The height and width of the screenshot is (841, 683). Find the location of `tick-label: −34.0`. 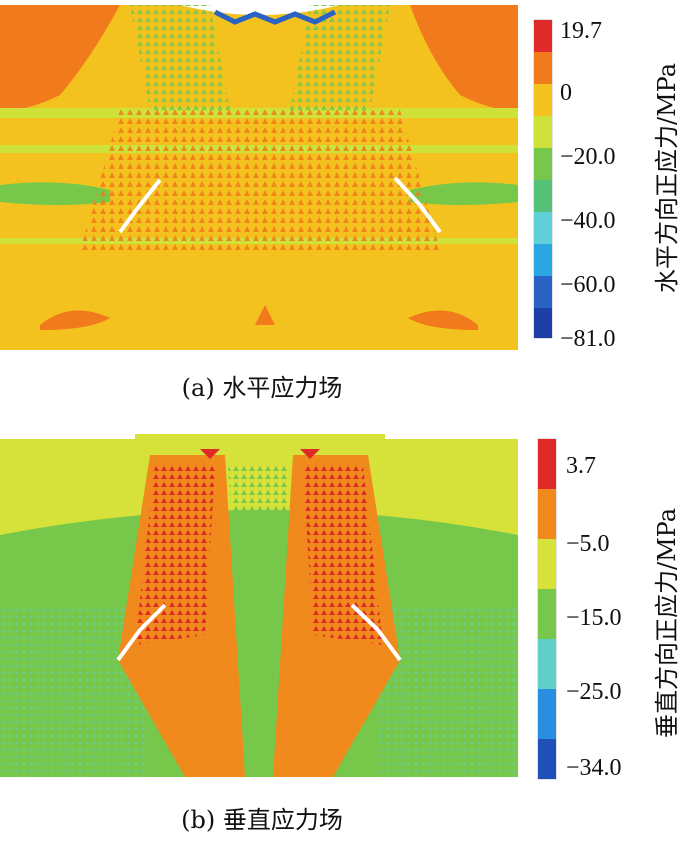

tick-label: −34.0 is located at coordinates (594, 768).